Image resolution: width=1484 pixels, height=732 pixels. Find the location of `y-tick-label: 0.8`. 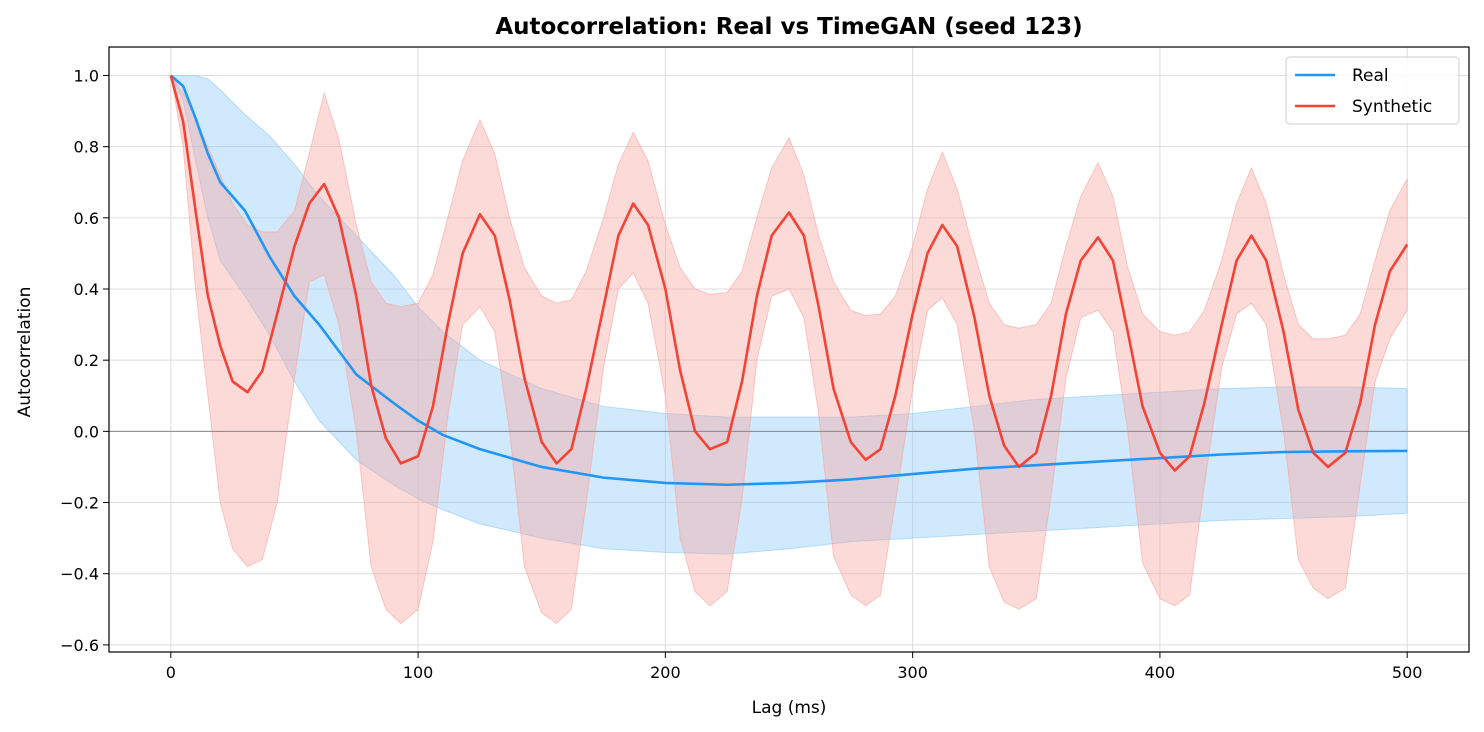

y-tick-label: 0.8 is located at coordinates (86, 147).